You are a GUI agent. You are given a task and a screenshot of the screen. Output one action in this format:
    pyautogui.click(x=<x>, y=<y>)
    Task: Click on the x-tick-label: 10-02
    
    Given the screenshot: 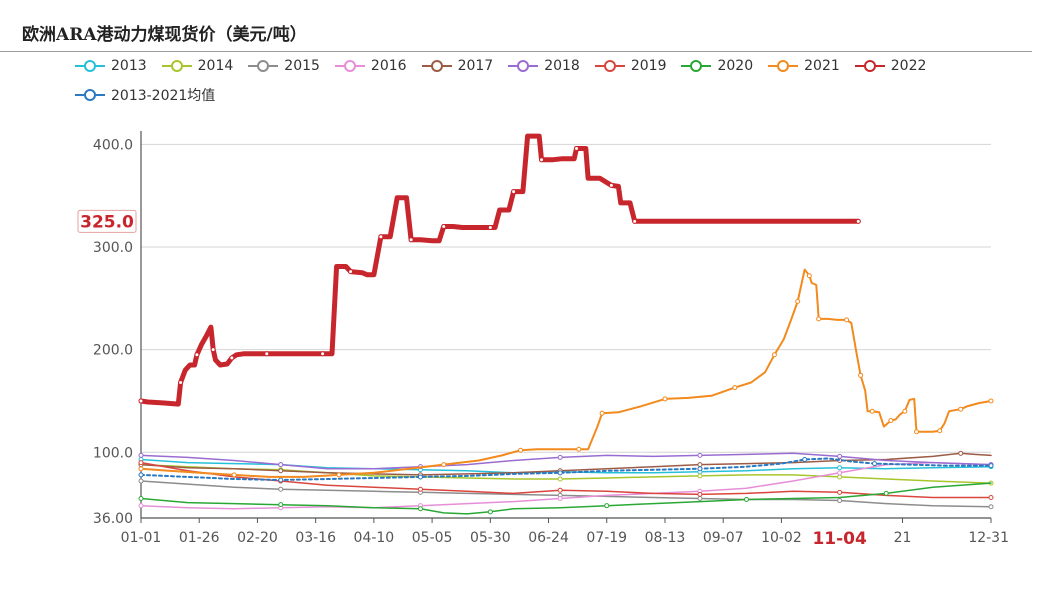 What is the action you would take?
    pyautogui.click(x=781, y=538)
    